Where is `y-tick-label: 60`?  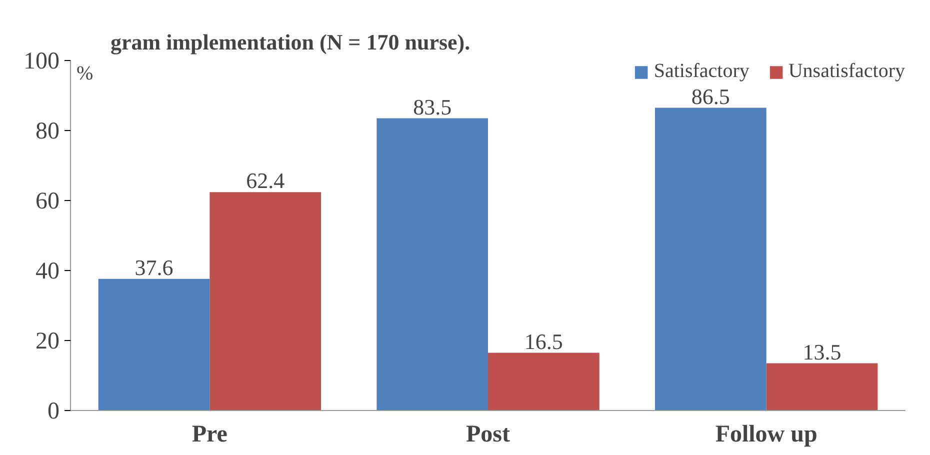 y-tick-label: 60 is located at coordinates (48, 201).